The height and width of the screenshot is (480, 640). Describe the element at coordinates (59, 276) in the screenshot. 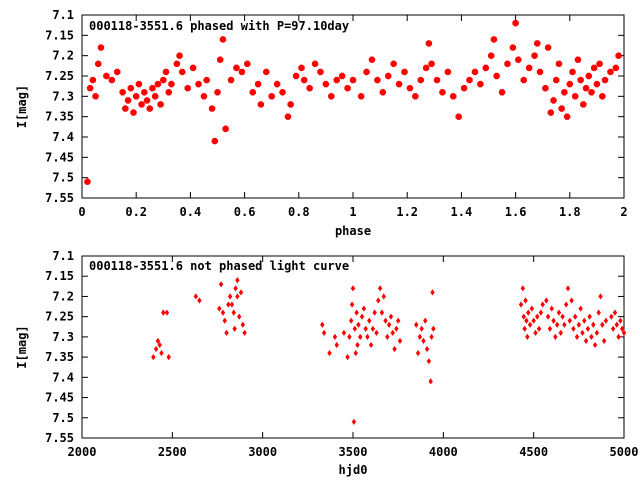

I see `unphased-y-tick-label: 7.15` at that location.